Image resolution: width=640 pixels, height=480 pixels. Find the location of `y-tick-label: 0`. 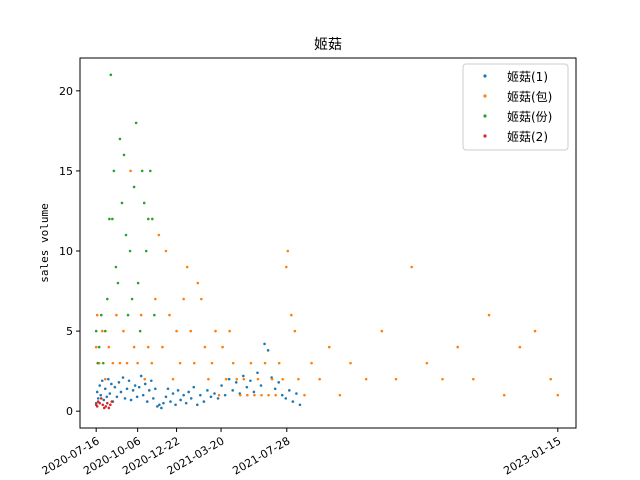

y-tick-label: 0 is located at coordinates (69, 411).